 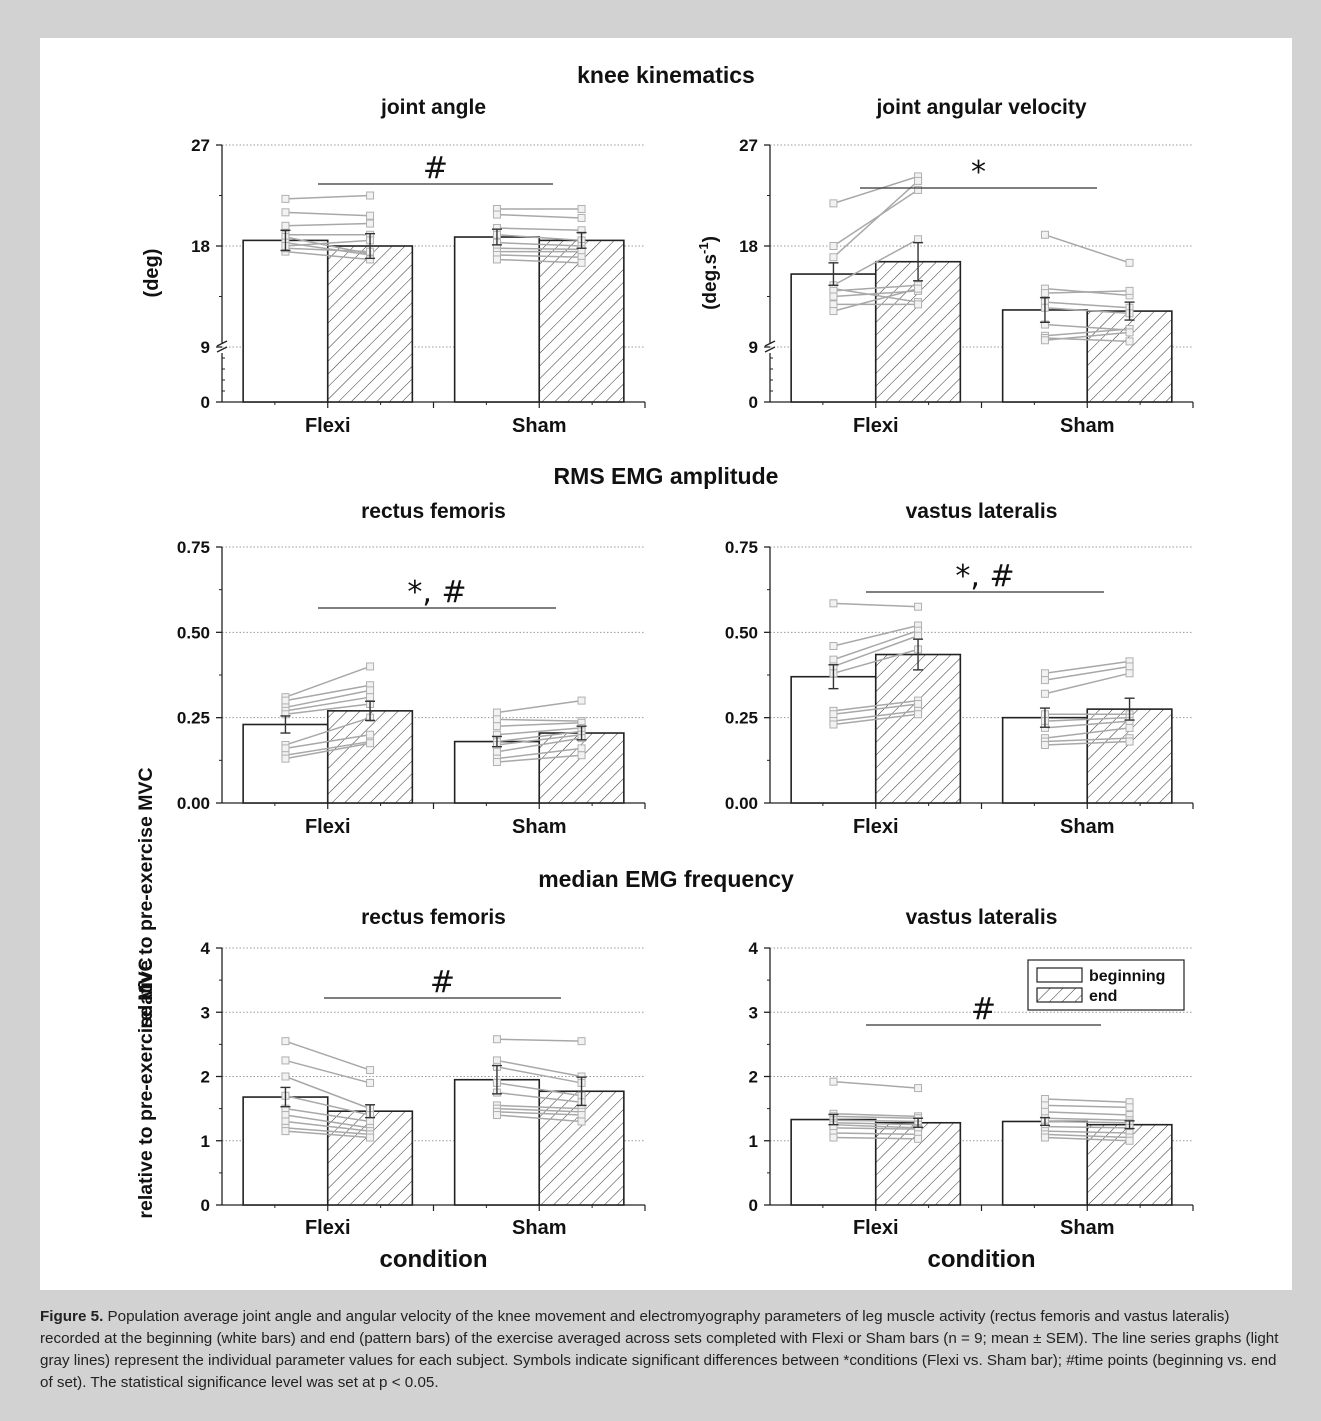 What do you see at coordinates (666, 879) in the screenshot?
I see `section-title-median: median EMG frequency` at bounding box center [666, 879].